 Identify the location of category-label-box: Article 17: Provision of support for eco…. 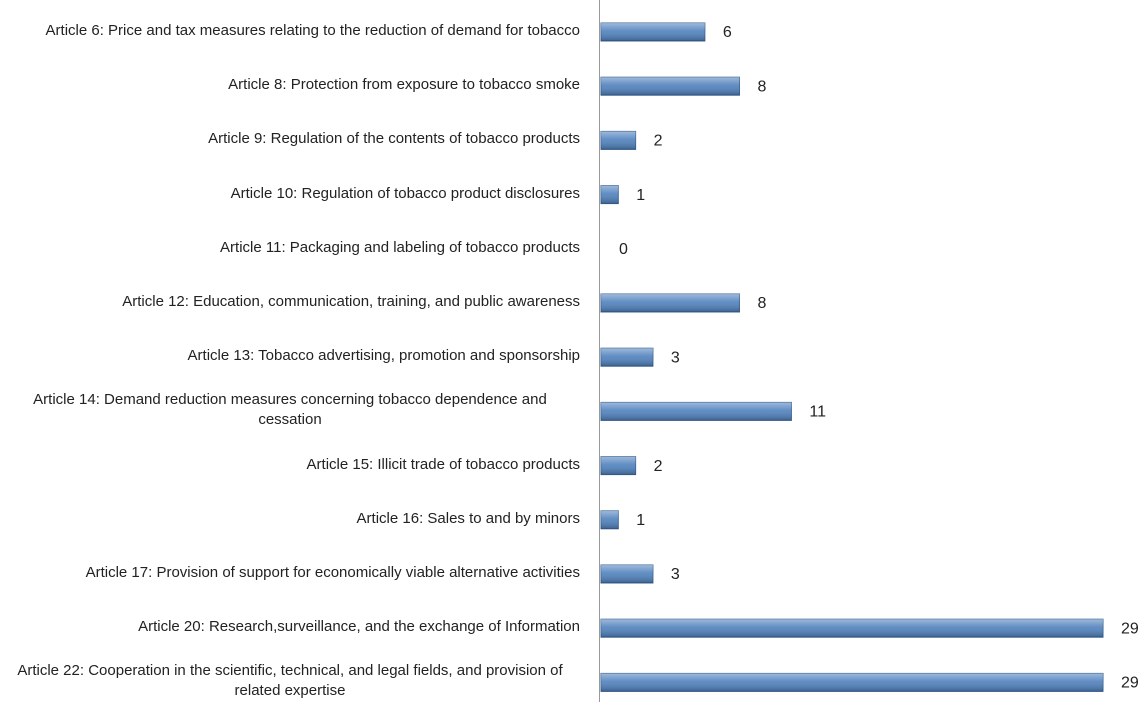
(290, 573).